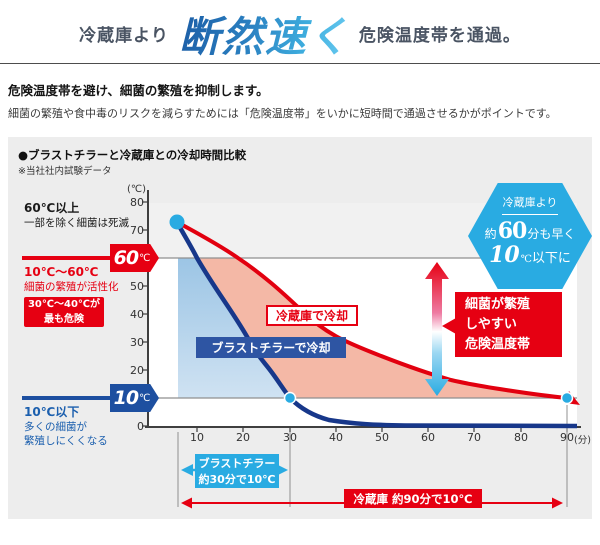  Describe the element at coordinates (491, 324) in the screenshot. I see `danger-callout-line-2: しやすい` at that location.